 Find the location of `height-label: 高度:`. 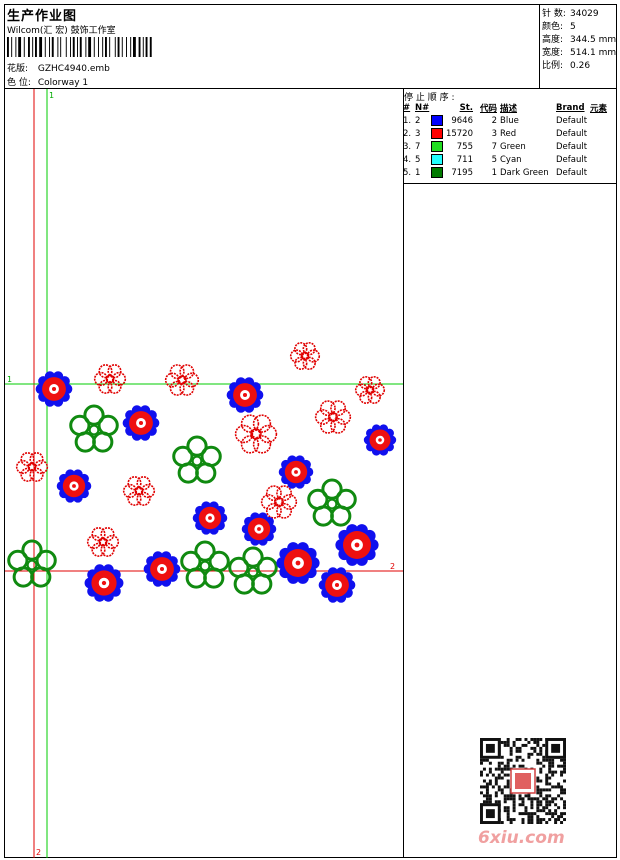

height-label: 高度: is located at coordinates (553, 40).